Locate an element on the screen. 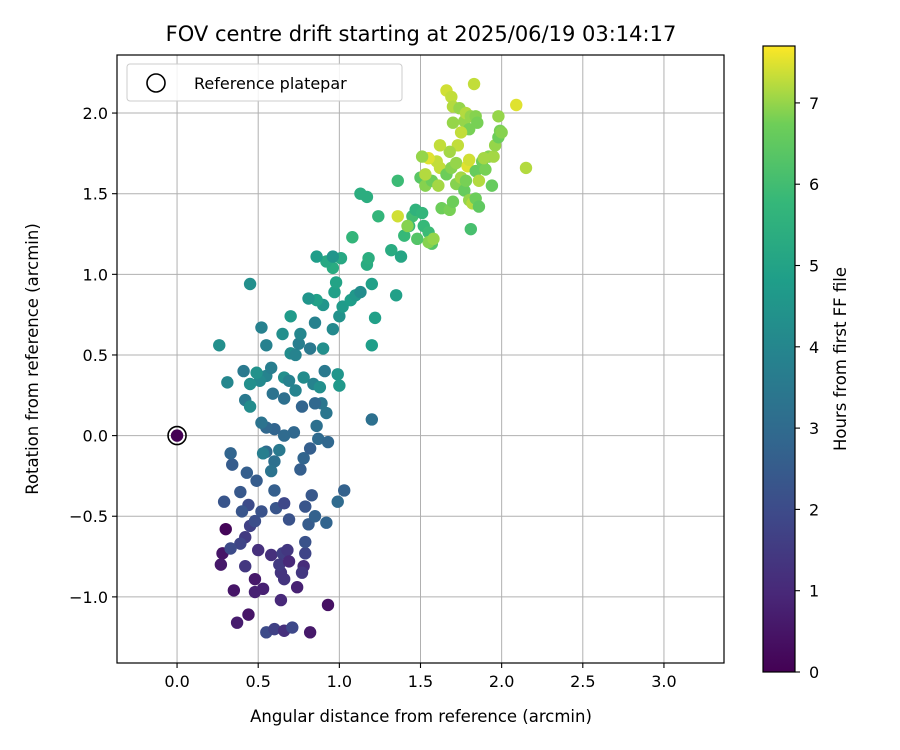  colorbar-tick-label: 4 is located at coordinates (814, 347).